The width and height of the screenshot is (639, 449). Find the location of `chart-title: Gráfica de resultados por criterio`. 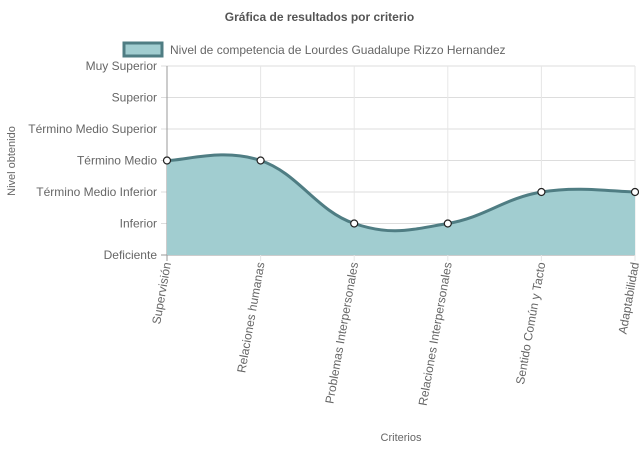

chart-title: Gráfica de resultados por criterio is located at coordinates (319, 17).